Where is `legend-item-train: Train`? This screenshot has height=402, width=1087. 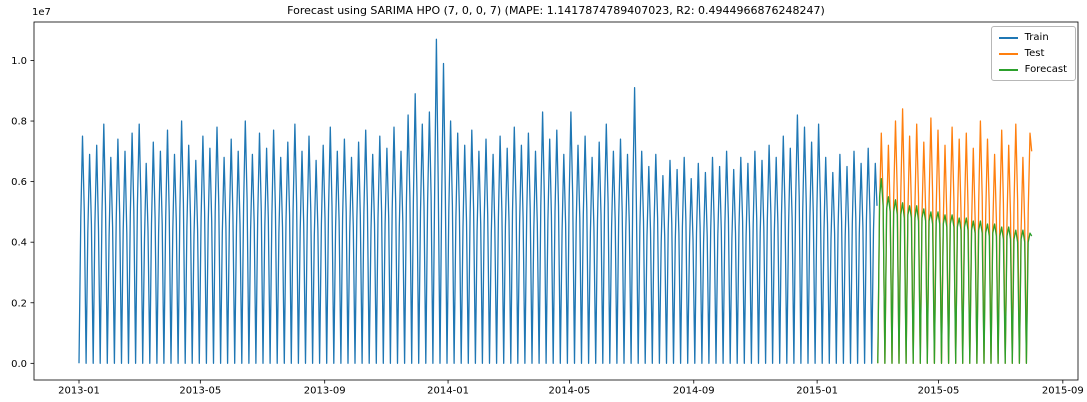 legend-item-train: Train is located at coordinates (1032, 37).